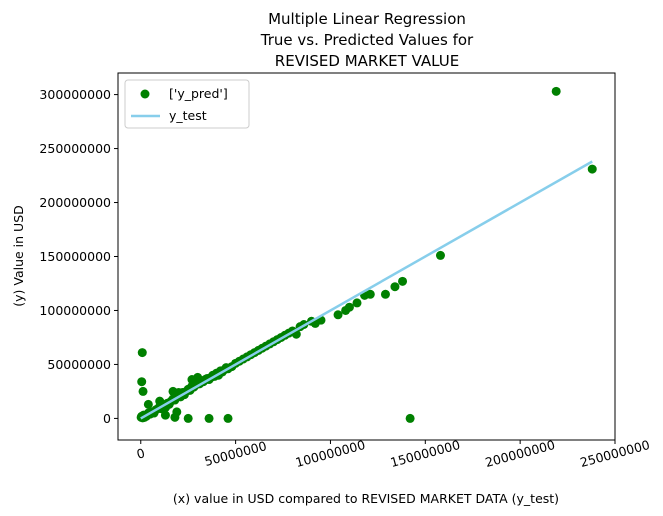 The image size is (663, 516). Describe the element at coordinates (75, 94) in the screenshot. I see `y-tick-label: 300000000` at that location.